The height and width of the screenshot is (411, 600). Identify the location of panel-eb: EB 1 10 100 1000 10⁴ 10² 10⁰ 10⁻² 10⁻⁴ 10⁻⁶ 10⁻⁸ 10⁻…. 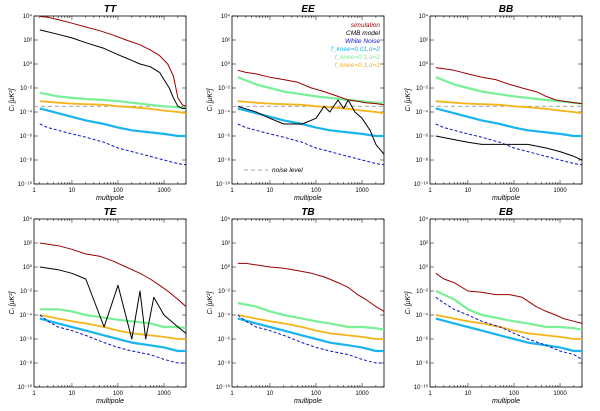
(494, 306).